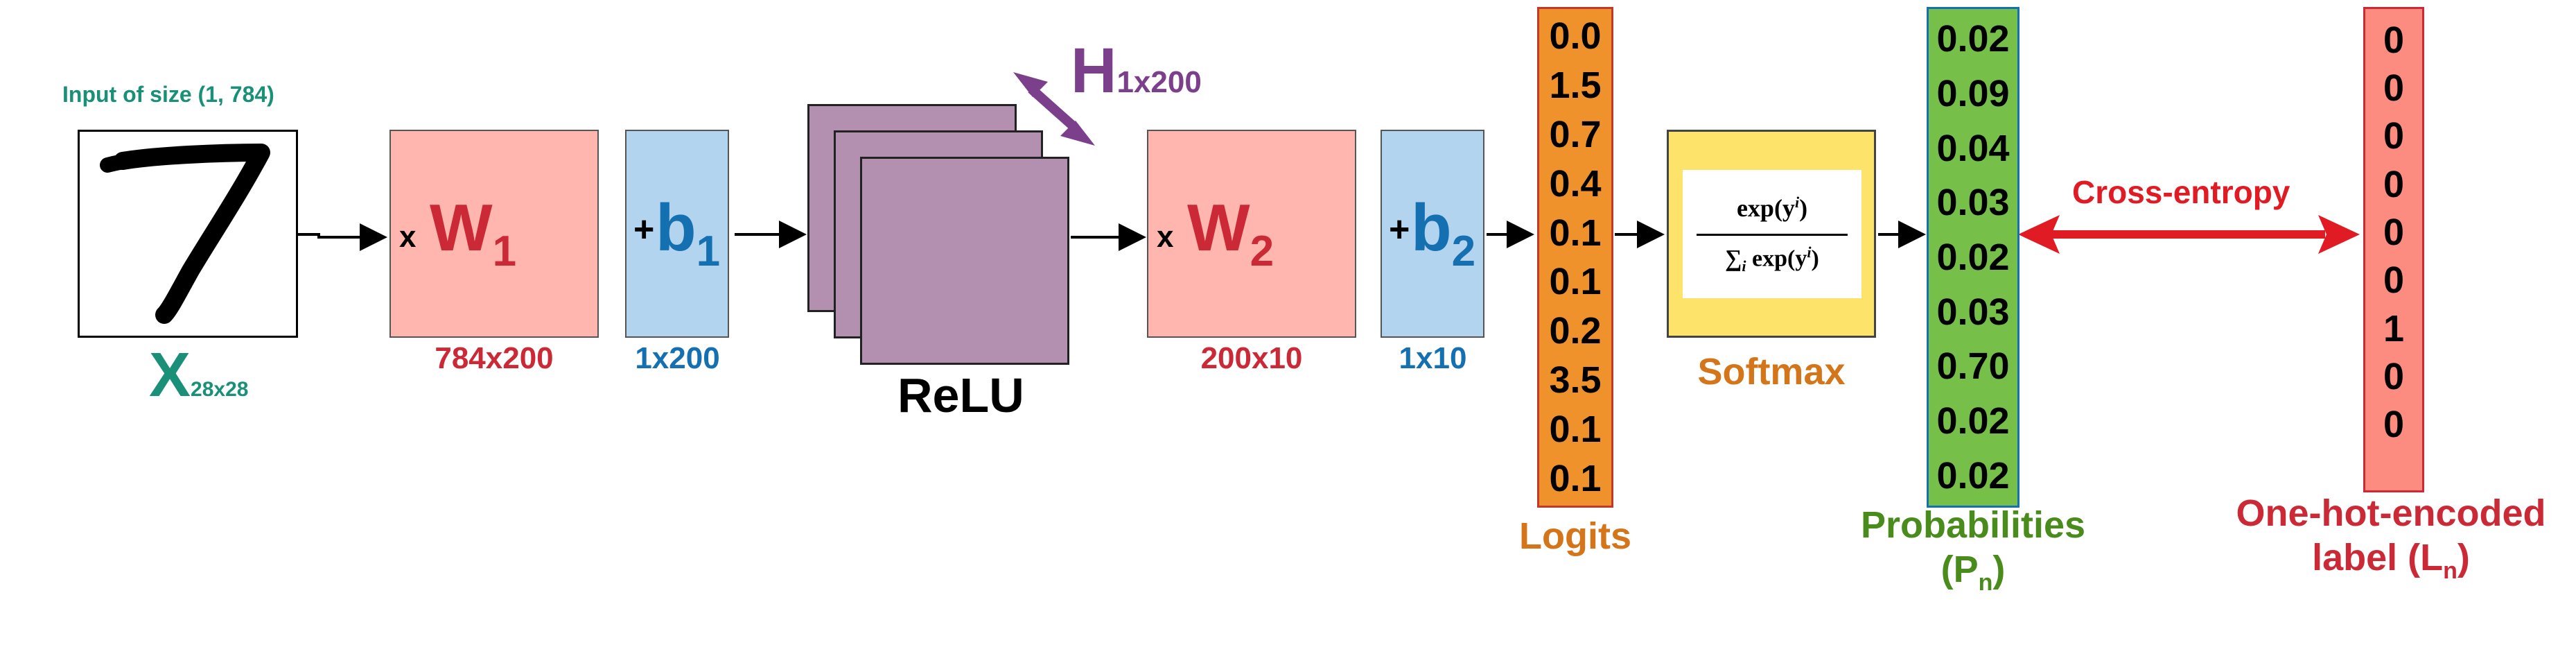 The height and width of the screenshot is (645, 2576). What do you see at coordinates (1575, 257) in the screenshot?
I see `logits-vector: 0.0 1.5 0.7 0.4 0.1 0.1 0.2 3.5 0.1 0.1` at bounding box center [1575, 257].